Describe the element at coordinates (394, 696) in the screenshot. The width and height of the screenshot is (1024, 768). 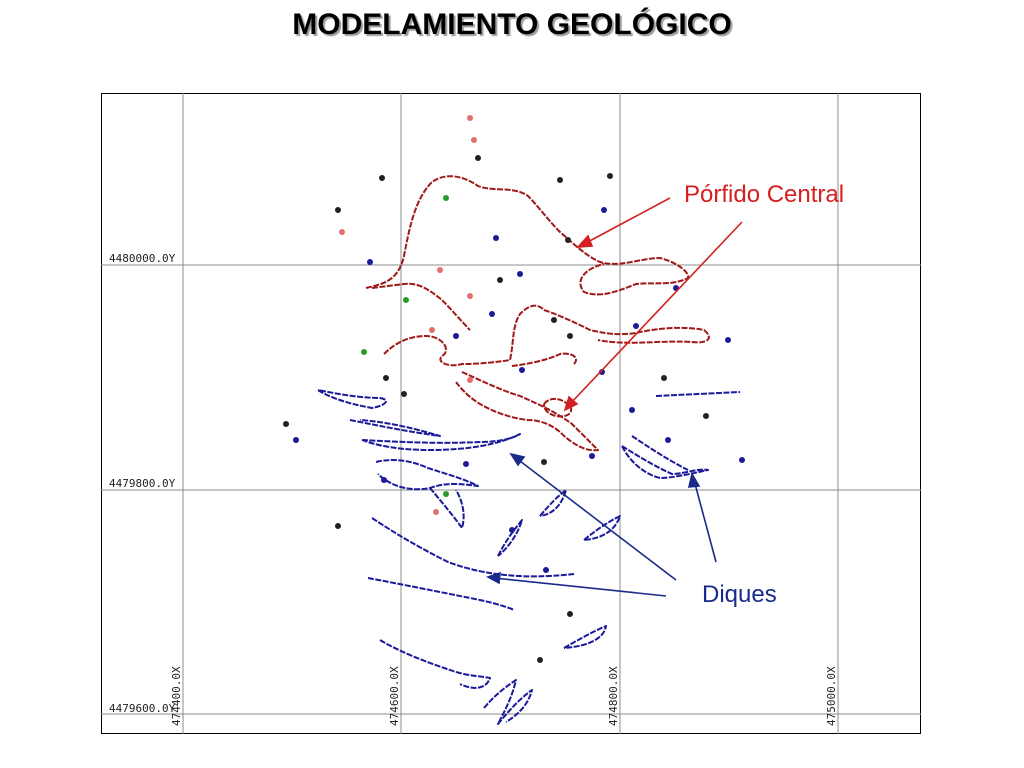
I see `easting-label: 474600.0X` at that location.